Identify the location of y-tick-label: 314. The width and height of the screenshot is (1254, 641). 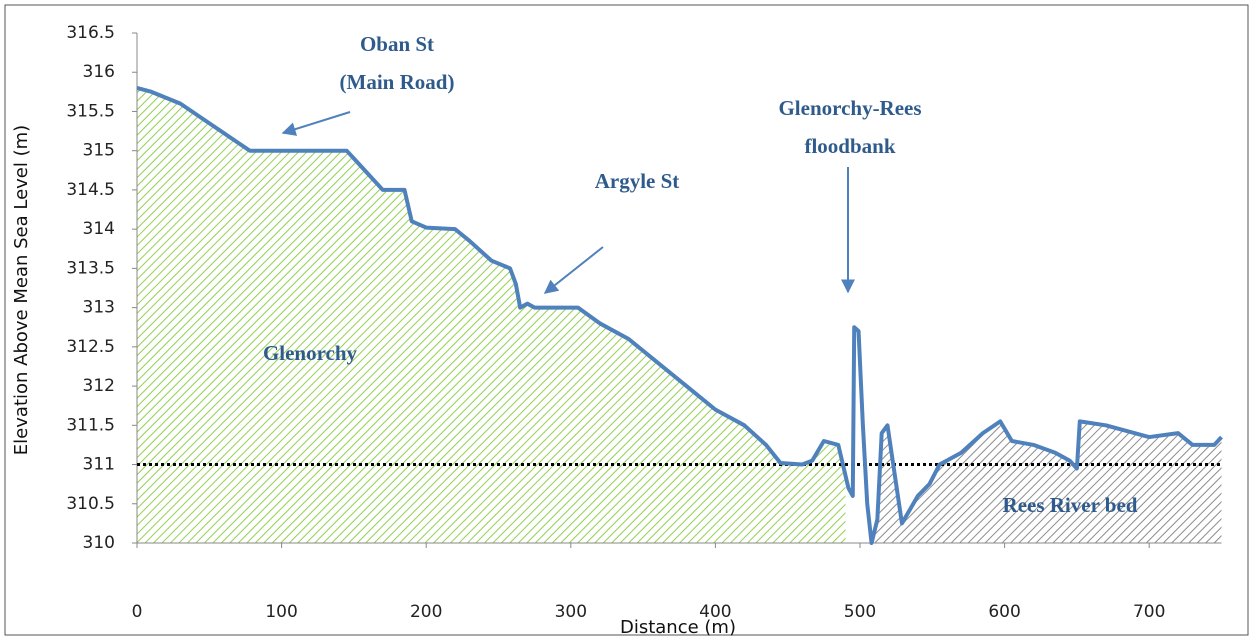
(99, 229).